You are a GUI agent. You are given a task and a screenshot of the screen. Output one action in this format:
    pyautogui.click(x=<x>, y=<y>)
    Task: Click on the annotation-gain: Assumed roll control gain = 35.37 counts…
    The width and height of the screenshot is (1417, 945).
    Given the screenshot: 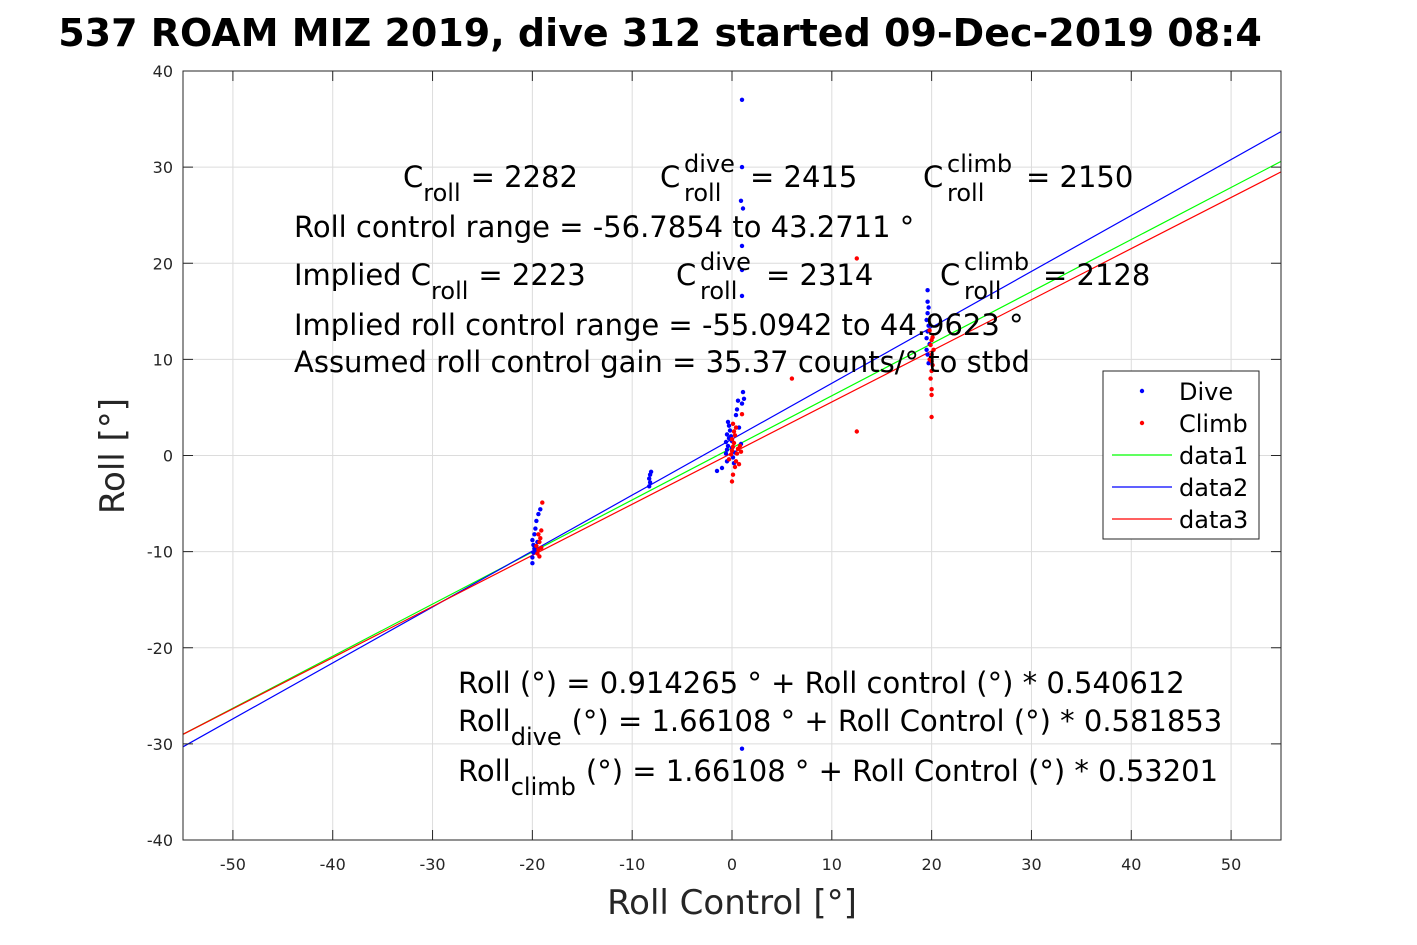 What is the action you would take?
    pyautogui.click(x=662, y=362)
    